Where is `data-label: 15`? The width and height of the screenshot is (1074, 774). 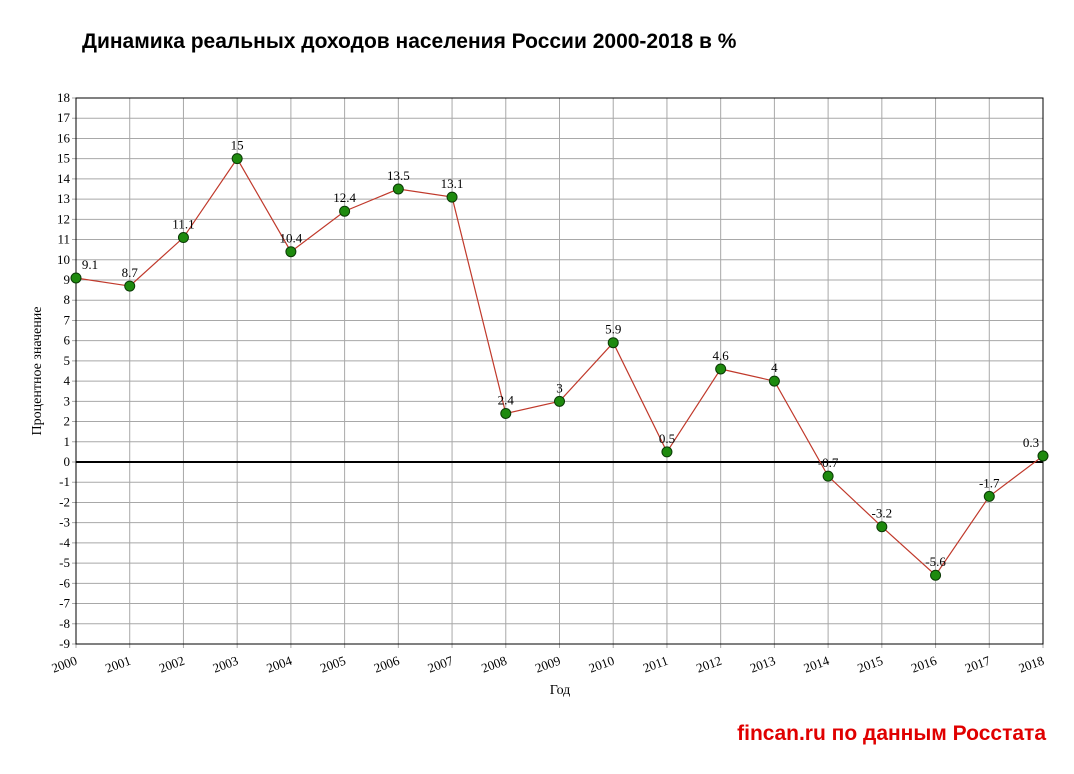
data-label: 15 is located at coordinates (237, 145).